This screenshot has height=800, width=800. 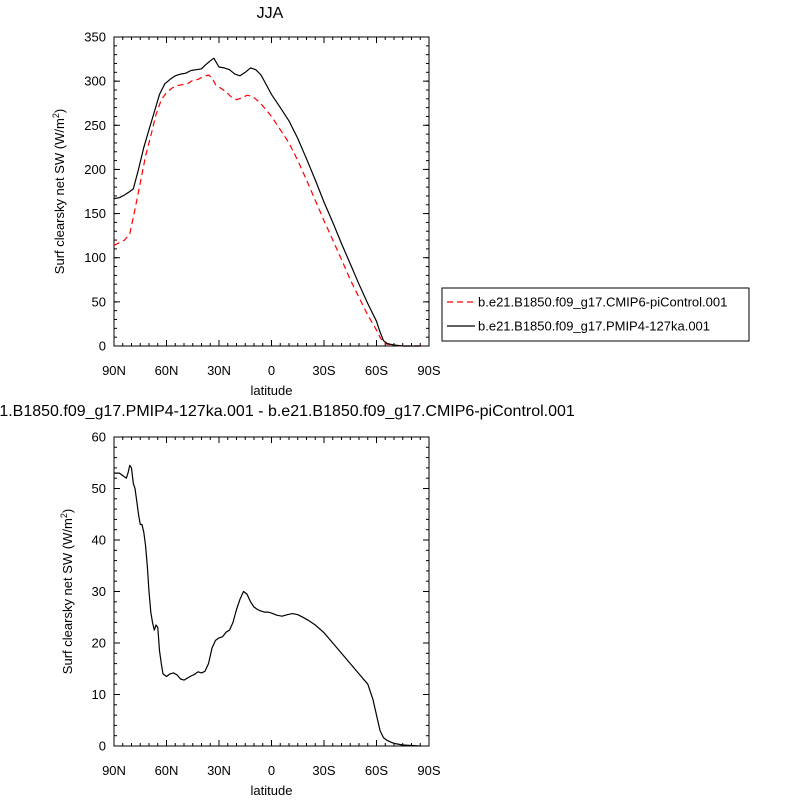 I want to click on legend-label-picontrol: b.e21.B1850.f09_g17.CMIP6-piControl.001, so click(x=602, y=302).